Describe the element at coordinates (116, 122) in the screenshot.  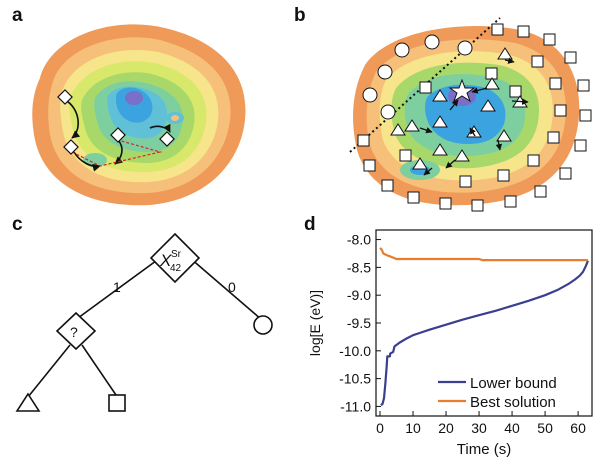
I see `configuration-nodes-a` at that location.